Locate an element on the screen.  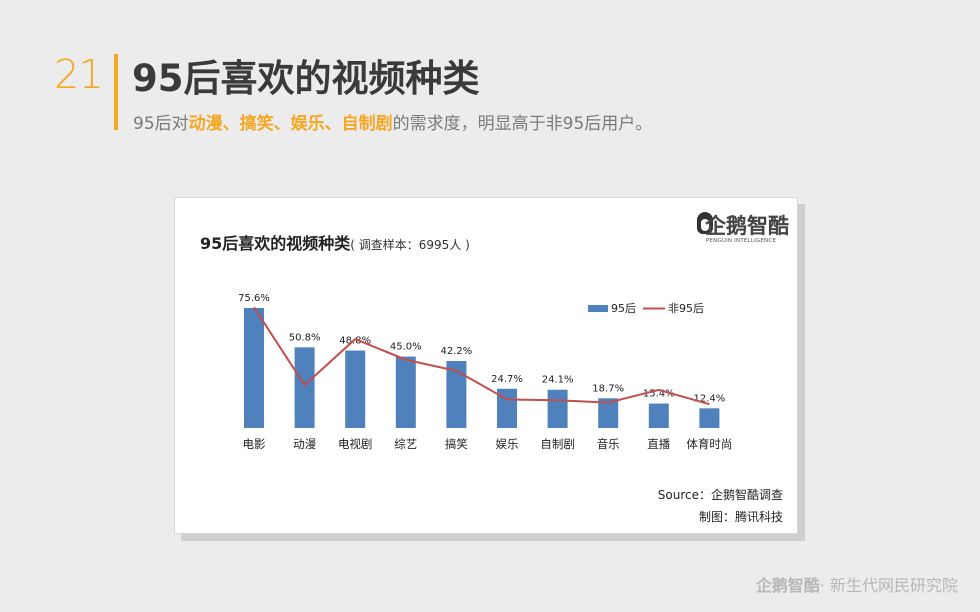
slide-title: 95后喜欢的视频种类 is located at coordinates (306, 78).